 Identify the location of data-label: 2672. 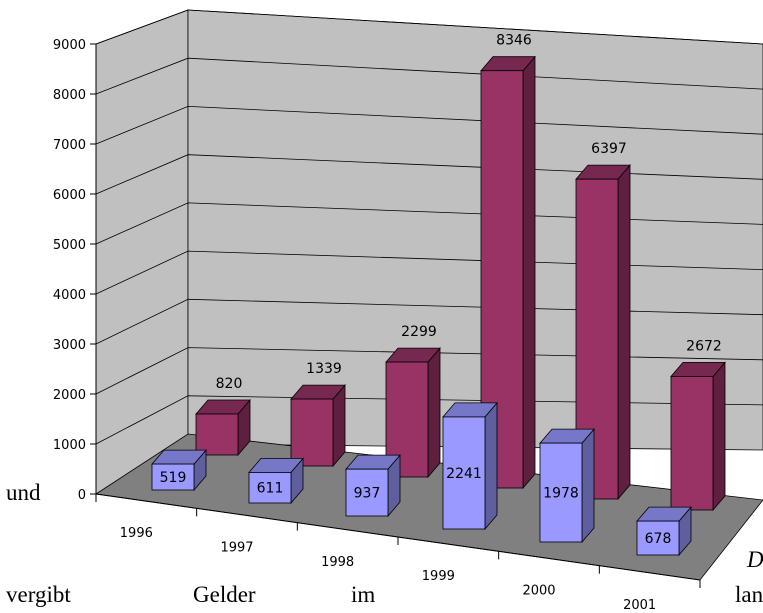
(704, 346).